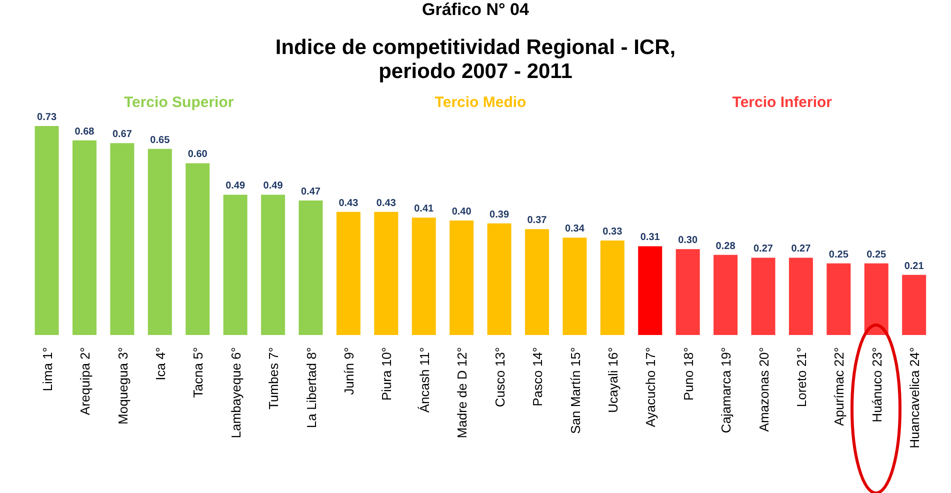 The width and height of the screenshot is (951, 493). What do you see at coordinates (612, 232) in the screenshot?
I see `data-label: 0.33` at bounding box center [612, 232].